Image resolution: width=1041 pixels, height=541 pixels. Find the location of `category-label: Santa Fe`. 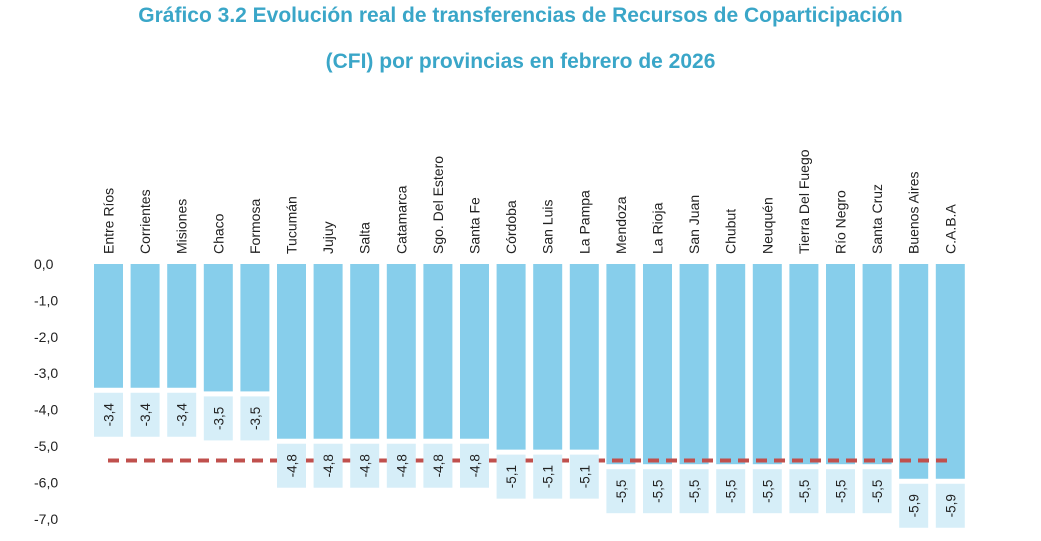

category-label: Santa Fe is located at coordinates (475, 225).